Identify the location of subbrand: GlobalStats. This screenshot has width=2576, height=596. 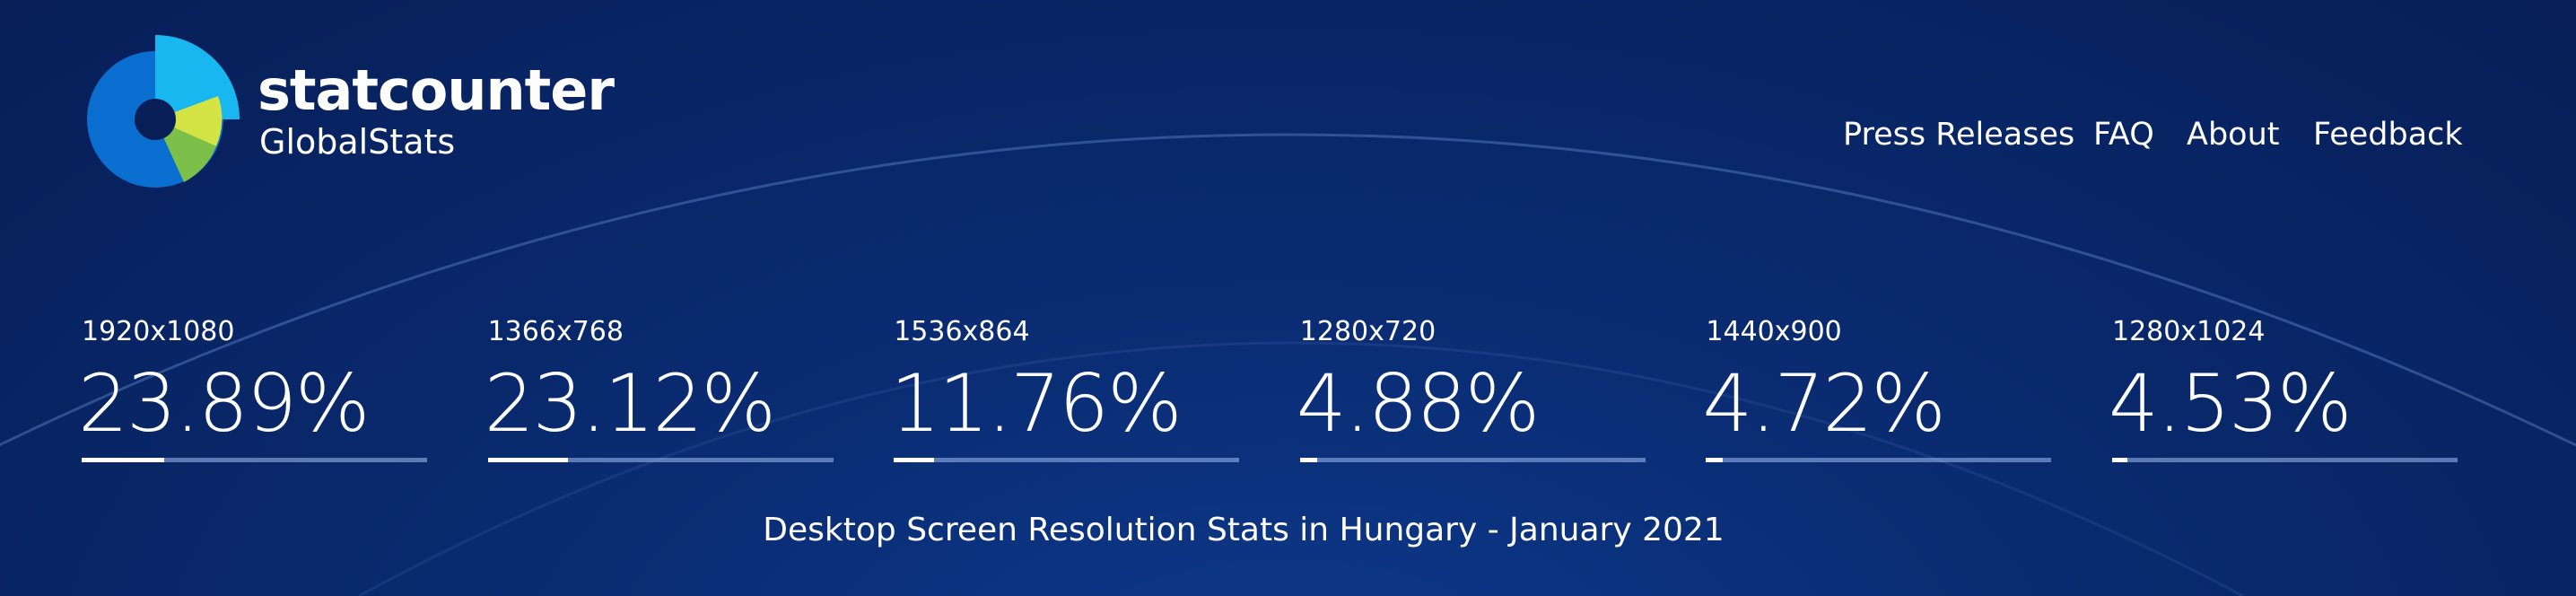
(357, 142).